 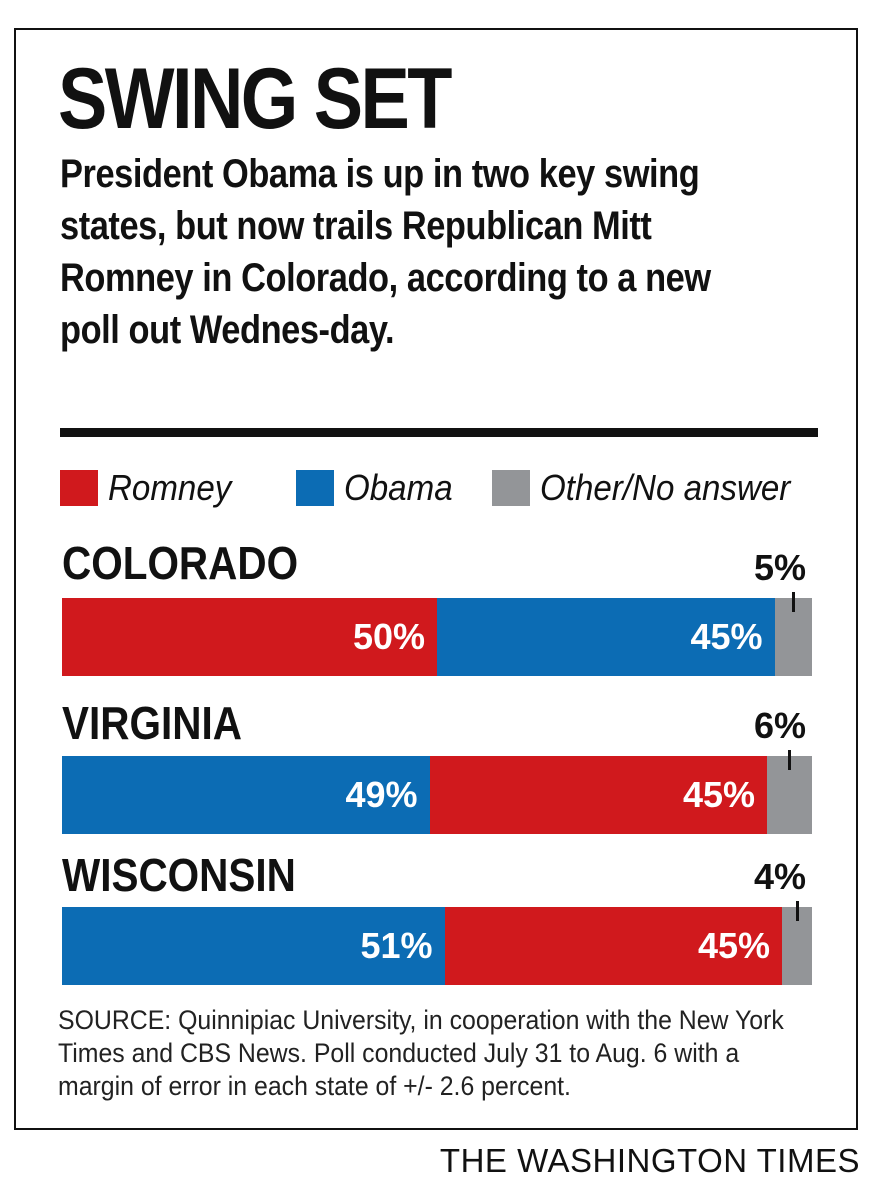 What do you see at coordinates (779, 567) in the screenshot?
I see `data-label-colorado-other: 5%` at bounding box center [779, 567].